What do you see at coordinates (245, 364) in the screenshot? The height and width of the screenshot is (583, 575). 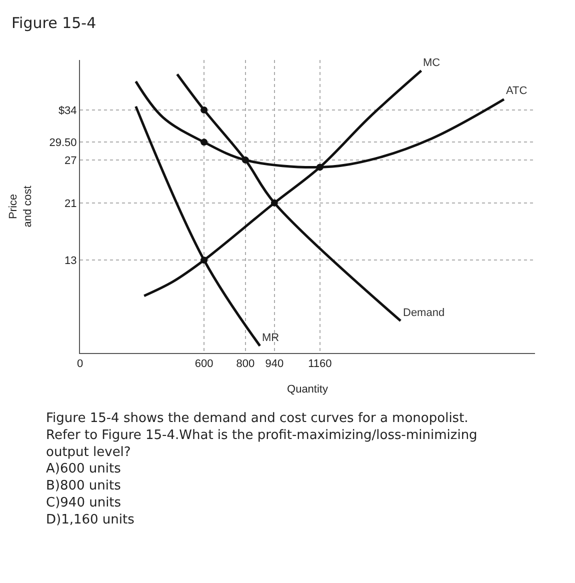 I see `x-tick-label: 800` at bounding box center [245, 364].